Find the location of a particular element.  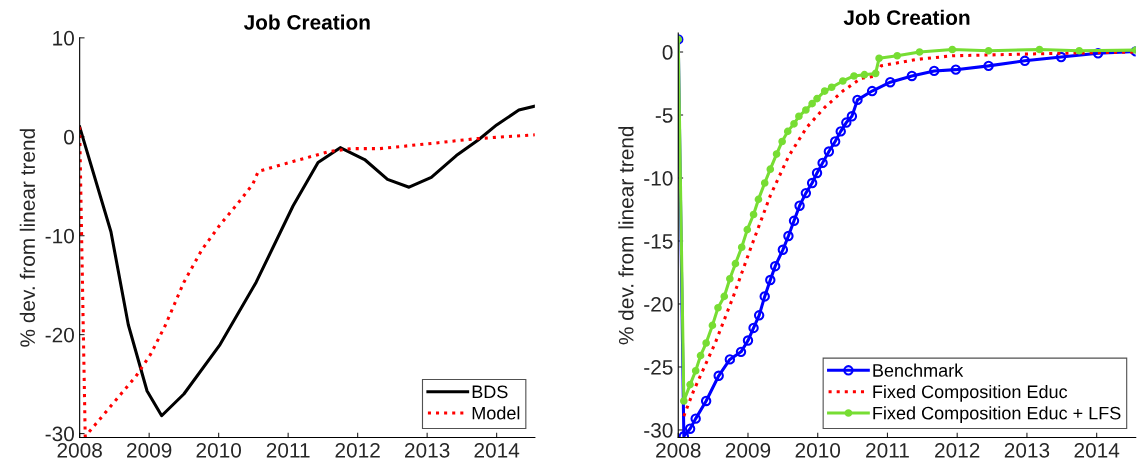

y-tick-label: -5 is located at coordinates (664, 115).